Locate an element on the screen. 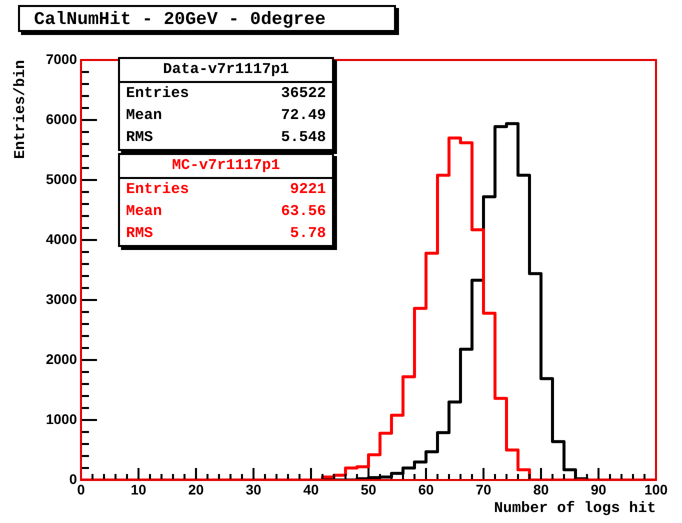 The width and height of the screenshot is (682, 523). x-axis-title: Number of logs hit is located at coordinates (575, 508).